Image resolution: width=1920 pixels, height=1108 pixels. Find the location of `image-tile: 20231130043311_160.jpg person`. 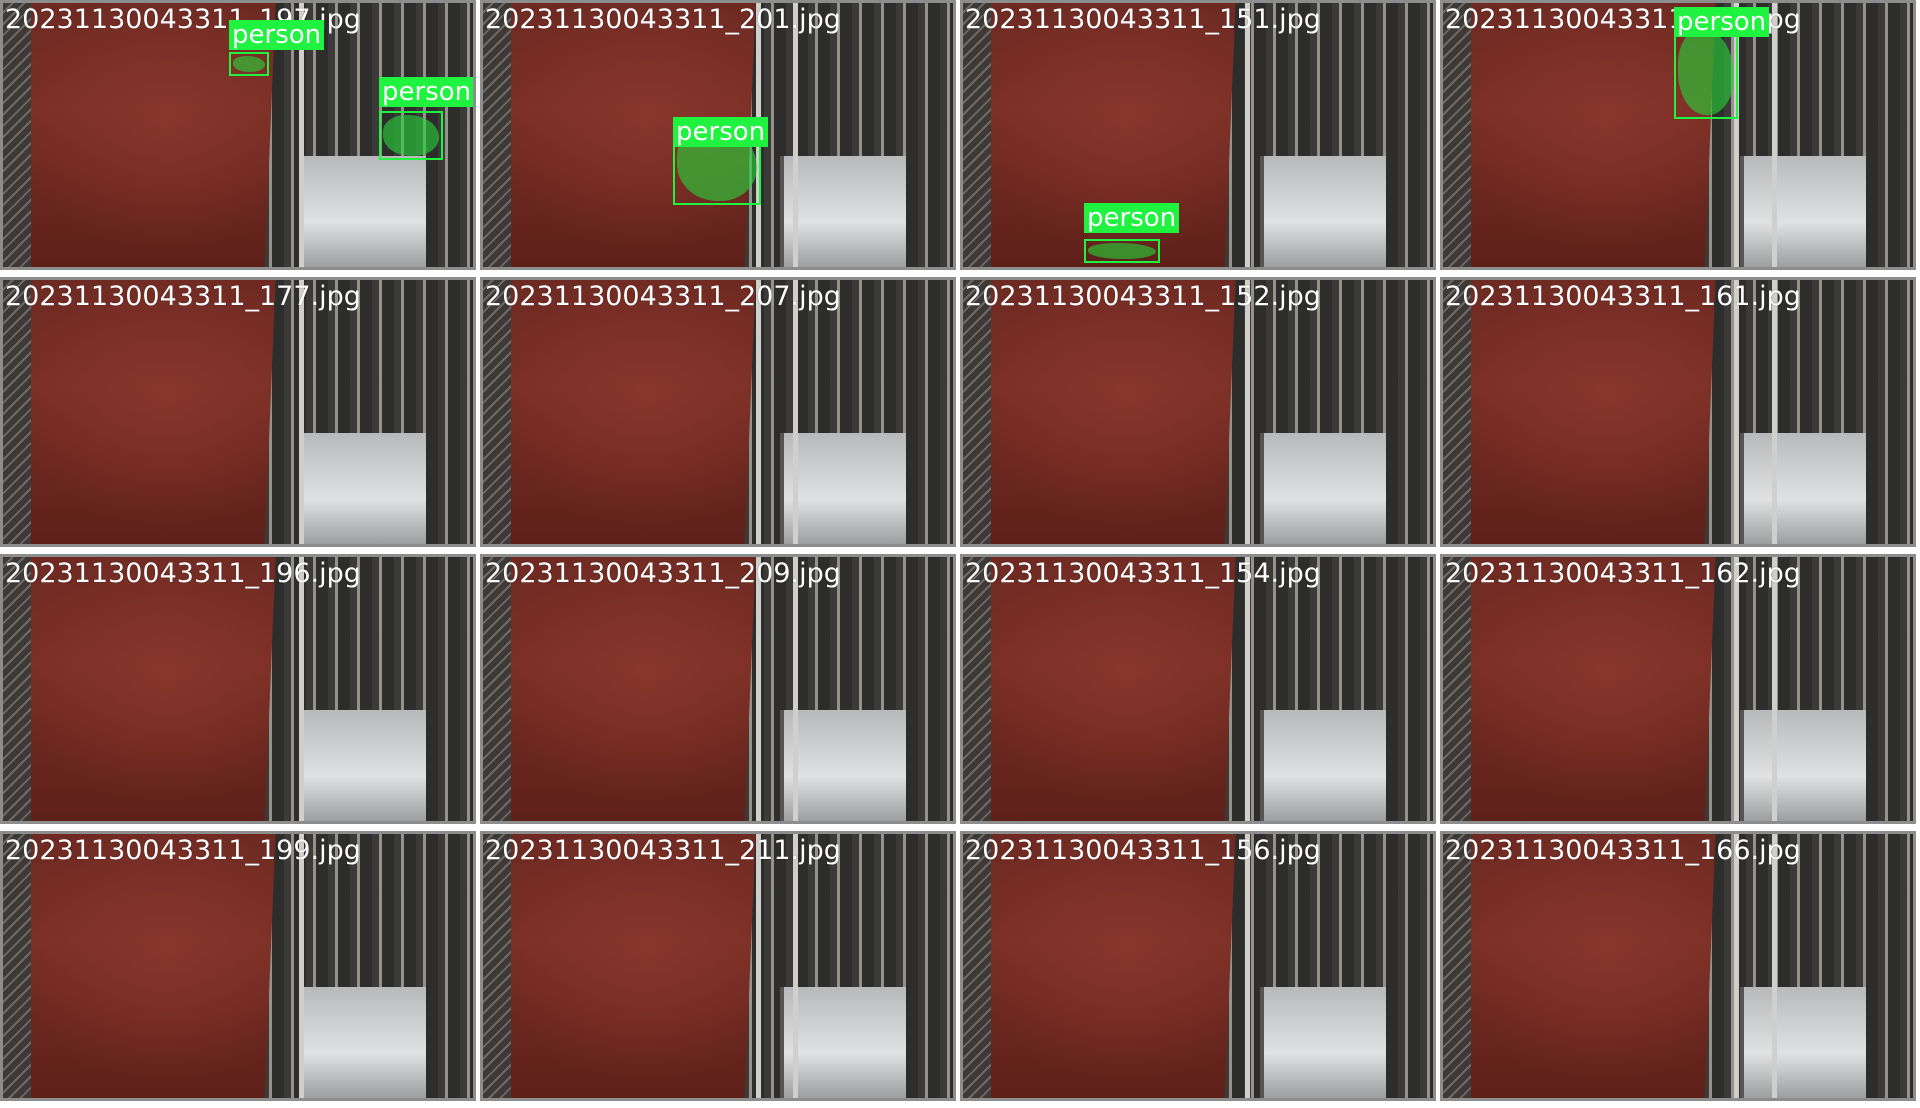

image-tile: 20231130043311_160.jpg person is located at coordinates (1678, 135).